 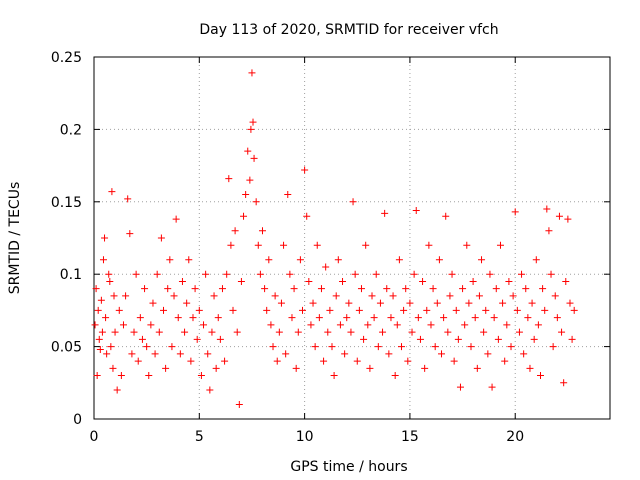 I want to click on y-tick-label: 0, so click(x=77, y=420).